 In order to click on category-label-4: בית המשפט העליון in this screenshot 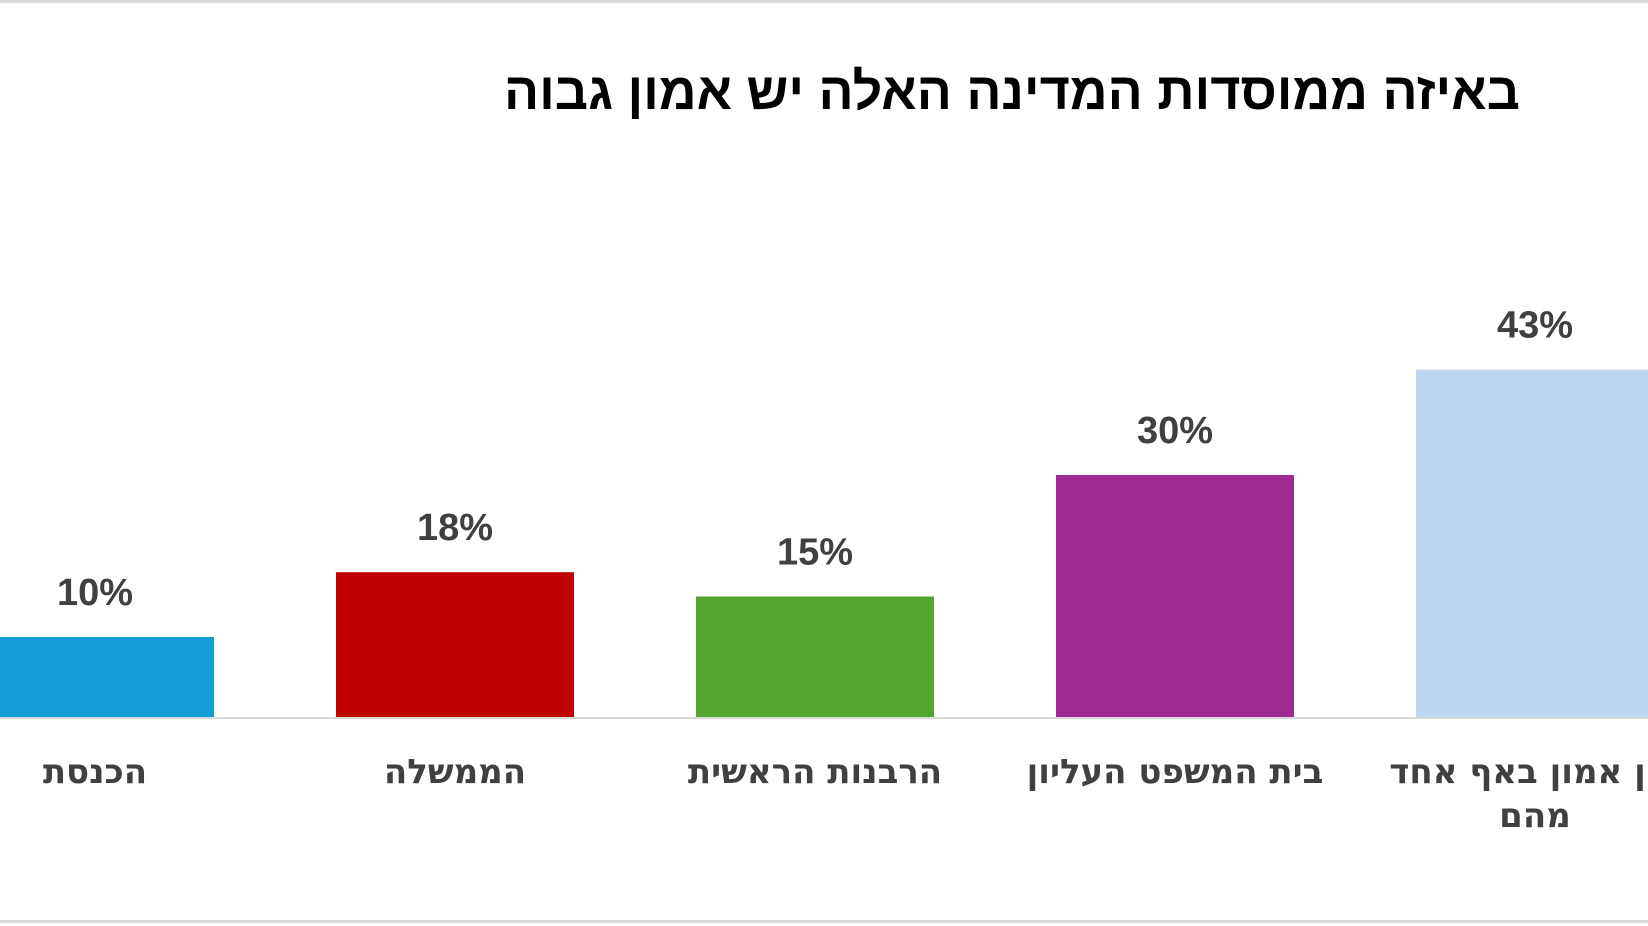, I will do `click(1175, 772)`.